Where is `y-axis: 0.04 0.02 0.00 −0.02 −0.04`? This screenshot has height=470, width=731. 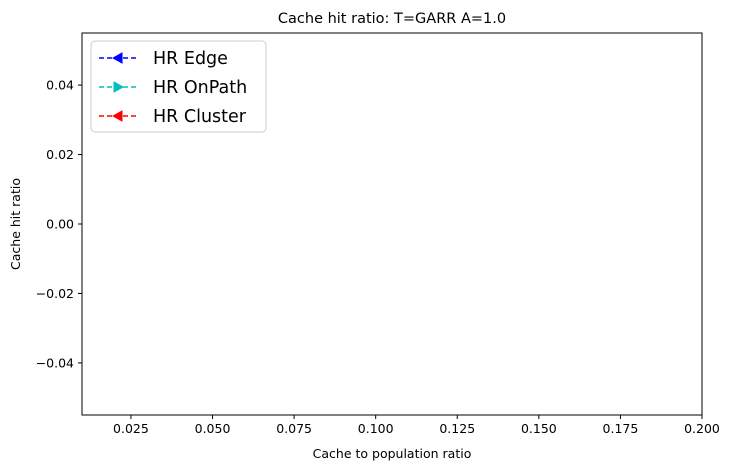
y-axis: 0.04 0.02 0.00 −0.02 −0.04 is located at coordinates (59, 224).